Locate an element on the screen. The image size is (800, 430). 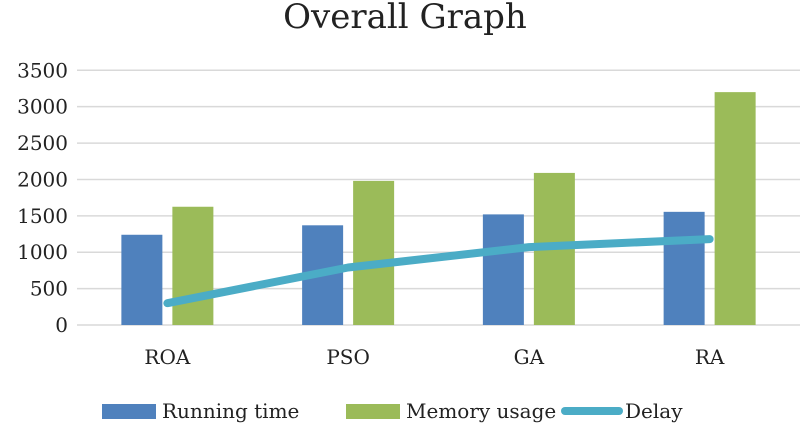
y-tick-label: 1500 is located at coordinates (42, 216).